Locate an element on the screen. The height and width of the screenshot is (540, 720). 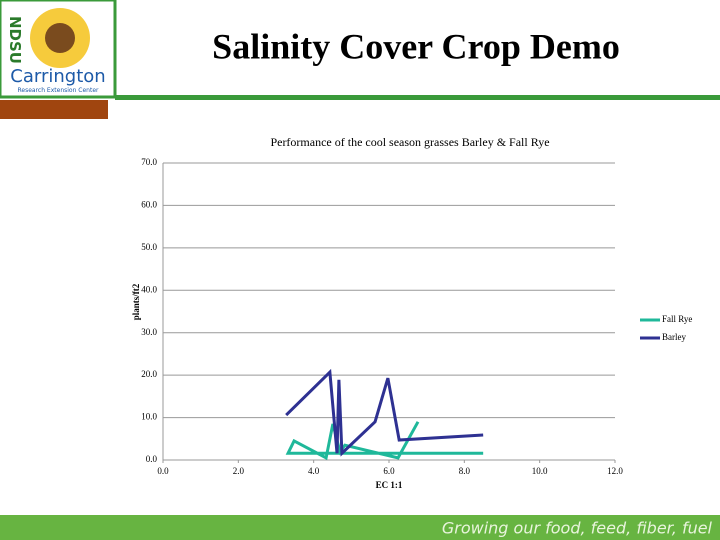
logo-center is located at coordinates (60, 38).